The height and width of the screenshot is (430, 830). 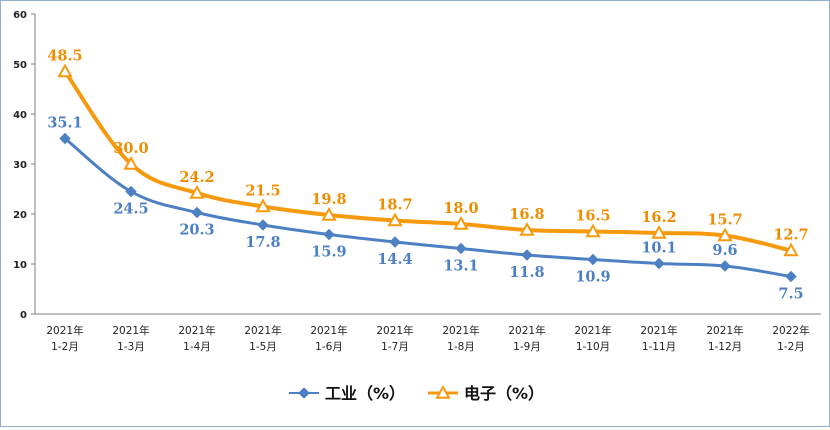 I want to click on x-tick-label: 2021年 1-4月, so click(x=196, y=338).